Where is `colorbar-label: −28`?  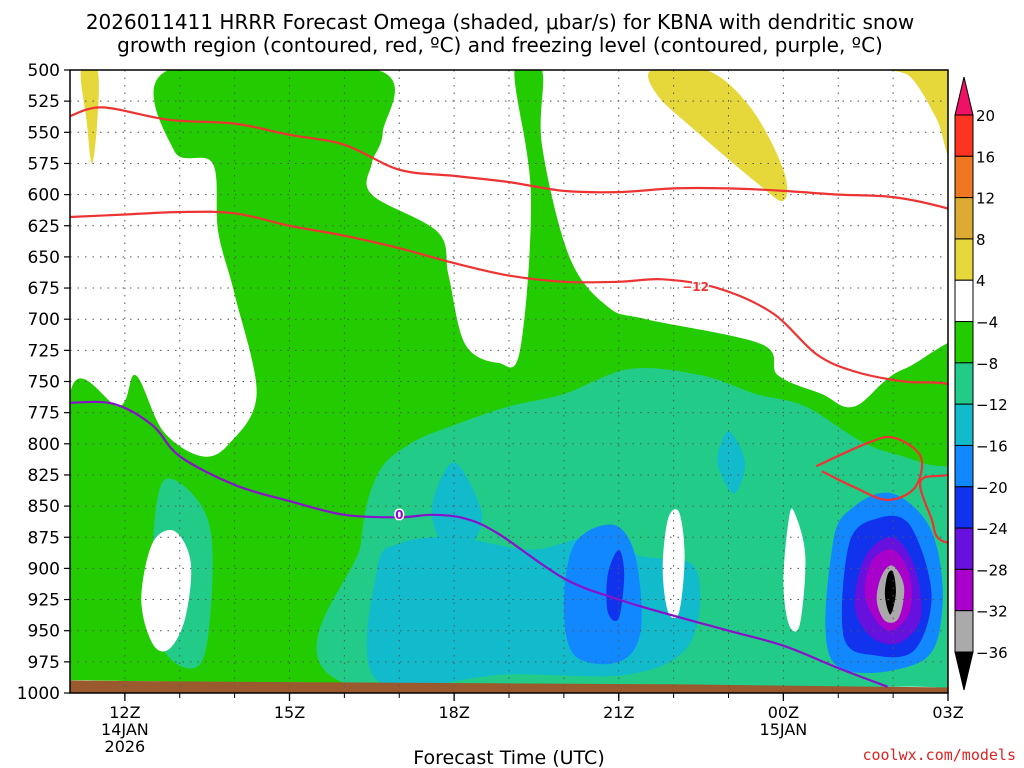 colorbar-label: −28 is located at coordinates (992, 570).